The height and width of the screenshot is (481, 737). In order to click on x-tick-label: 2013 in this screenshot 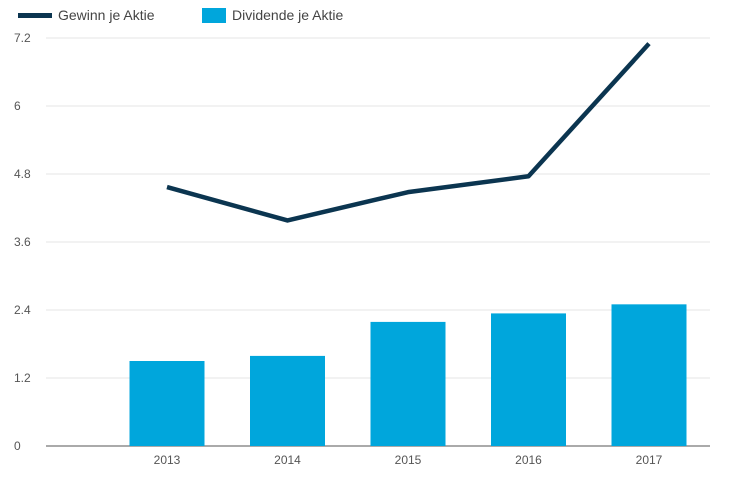, I will do `click(167, 460)`.